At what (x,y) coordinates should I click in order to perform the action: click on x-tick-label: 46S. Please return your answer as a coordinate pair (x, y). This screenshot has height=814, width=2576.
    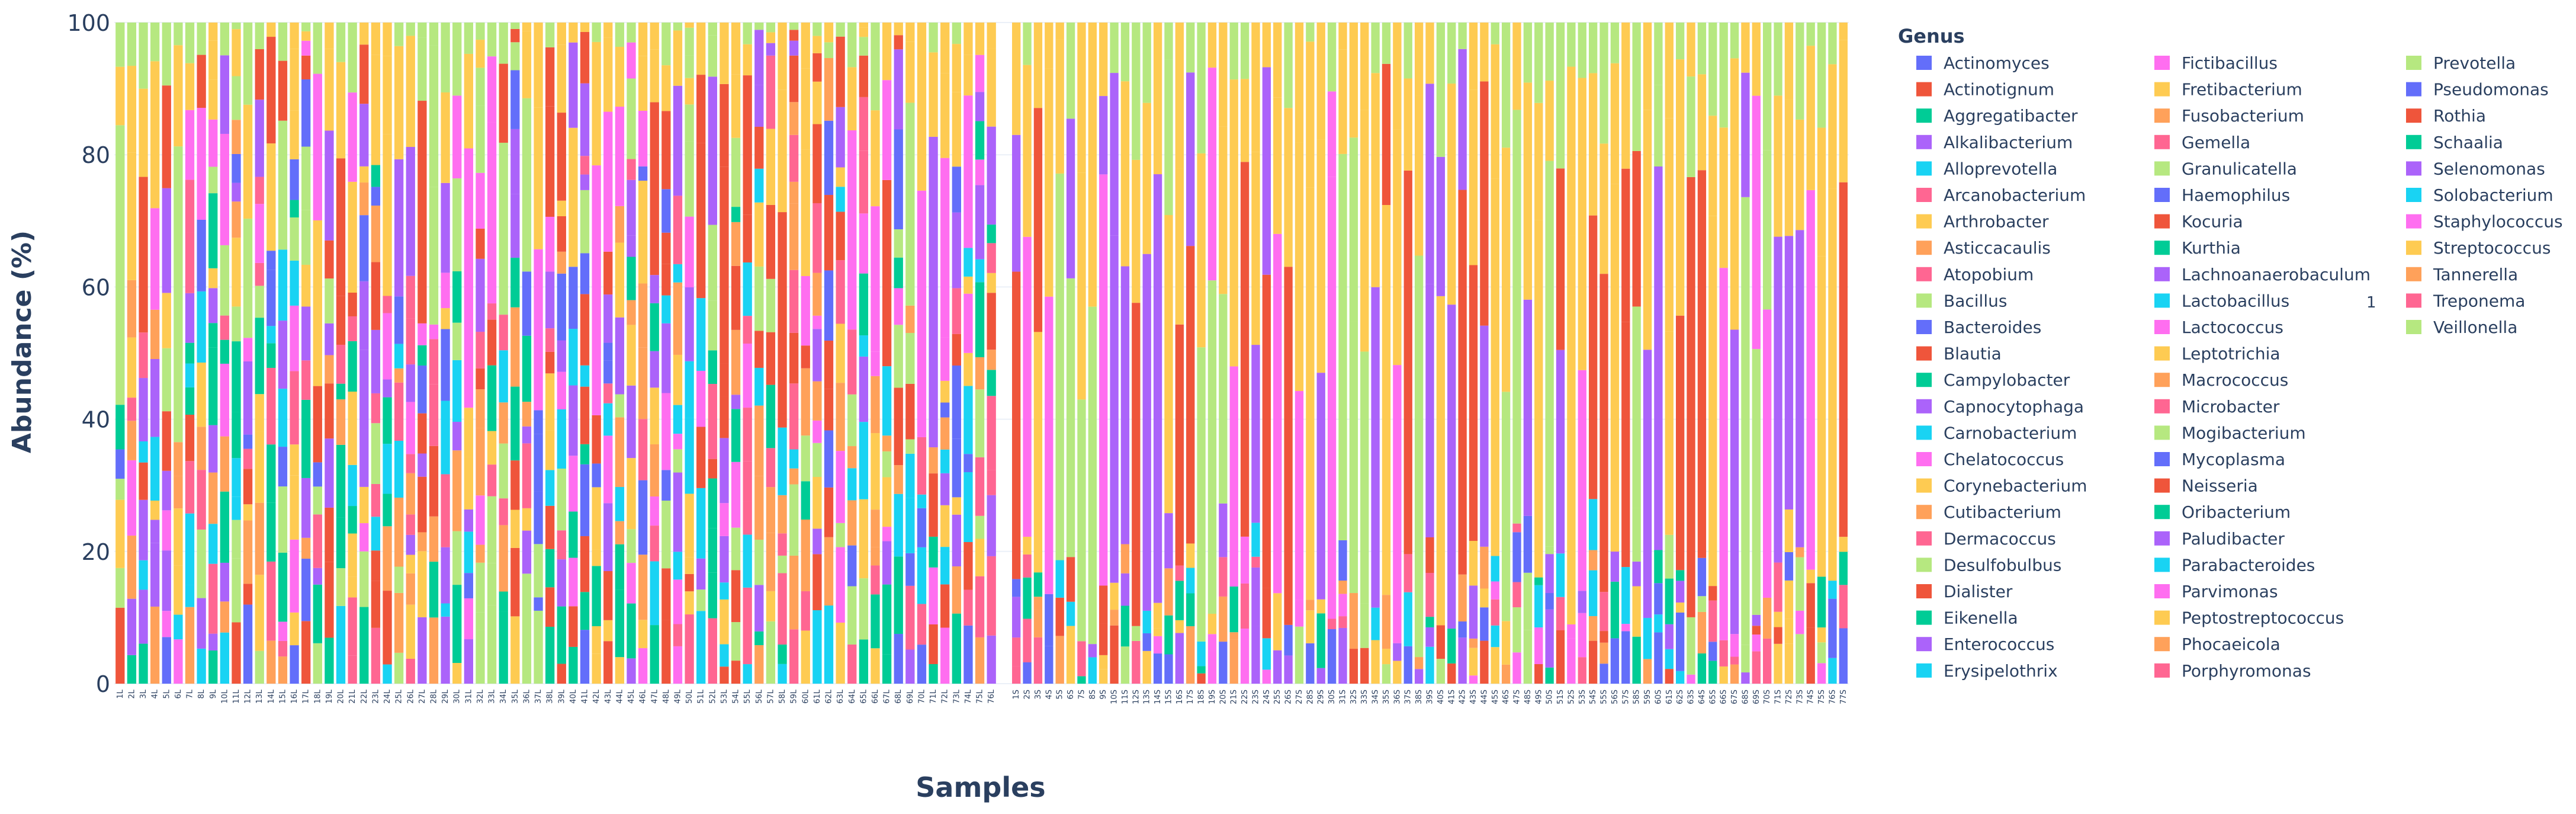
    Looking at the image, I should click on (1506, 697).